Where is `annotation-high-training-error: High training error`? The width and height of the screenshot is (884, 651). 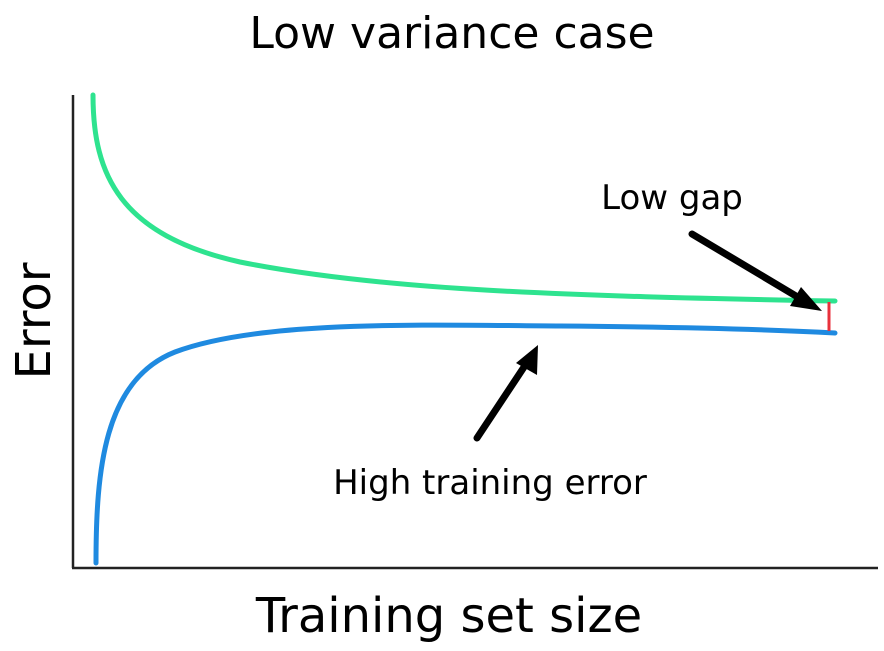
annotation-high-training-error: High training error is located at coordinates (490, 483).